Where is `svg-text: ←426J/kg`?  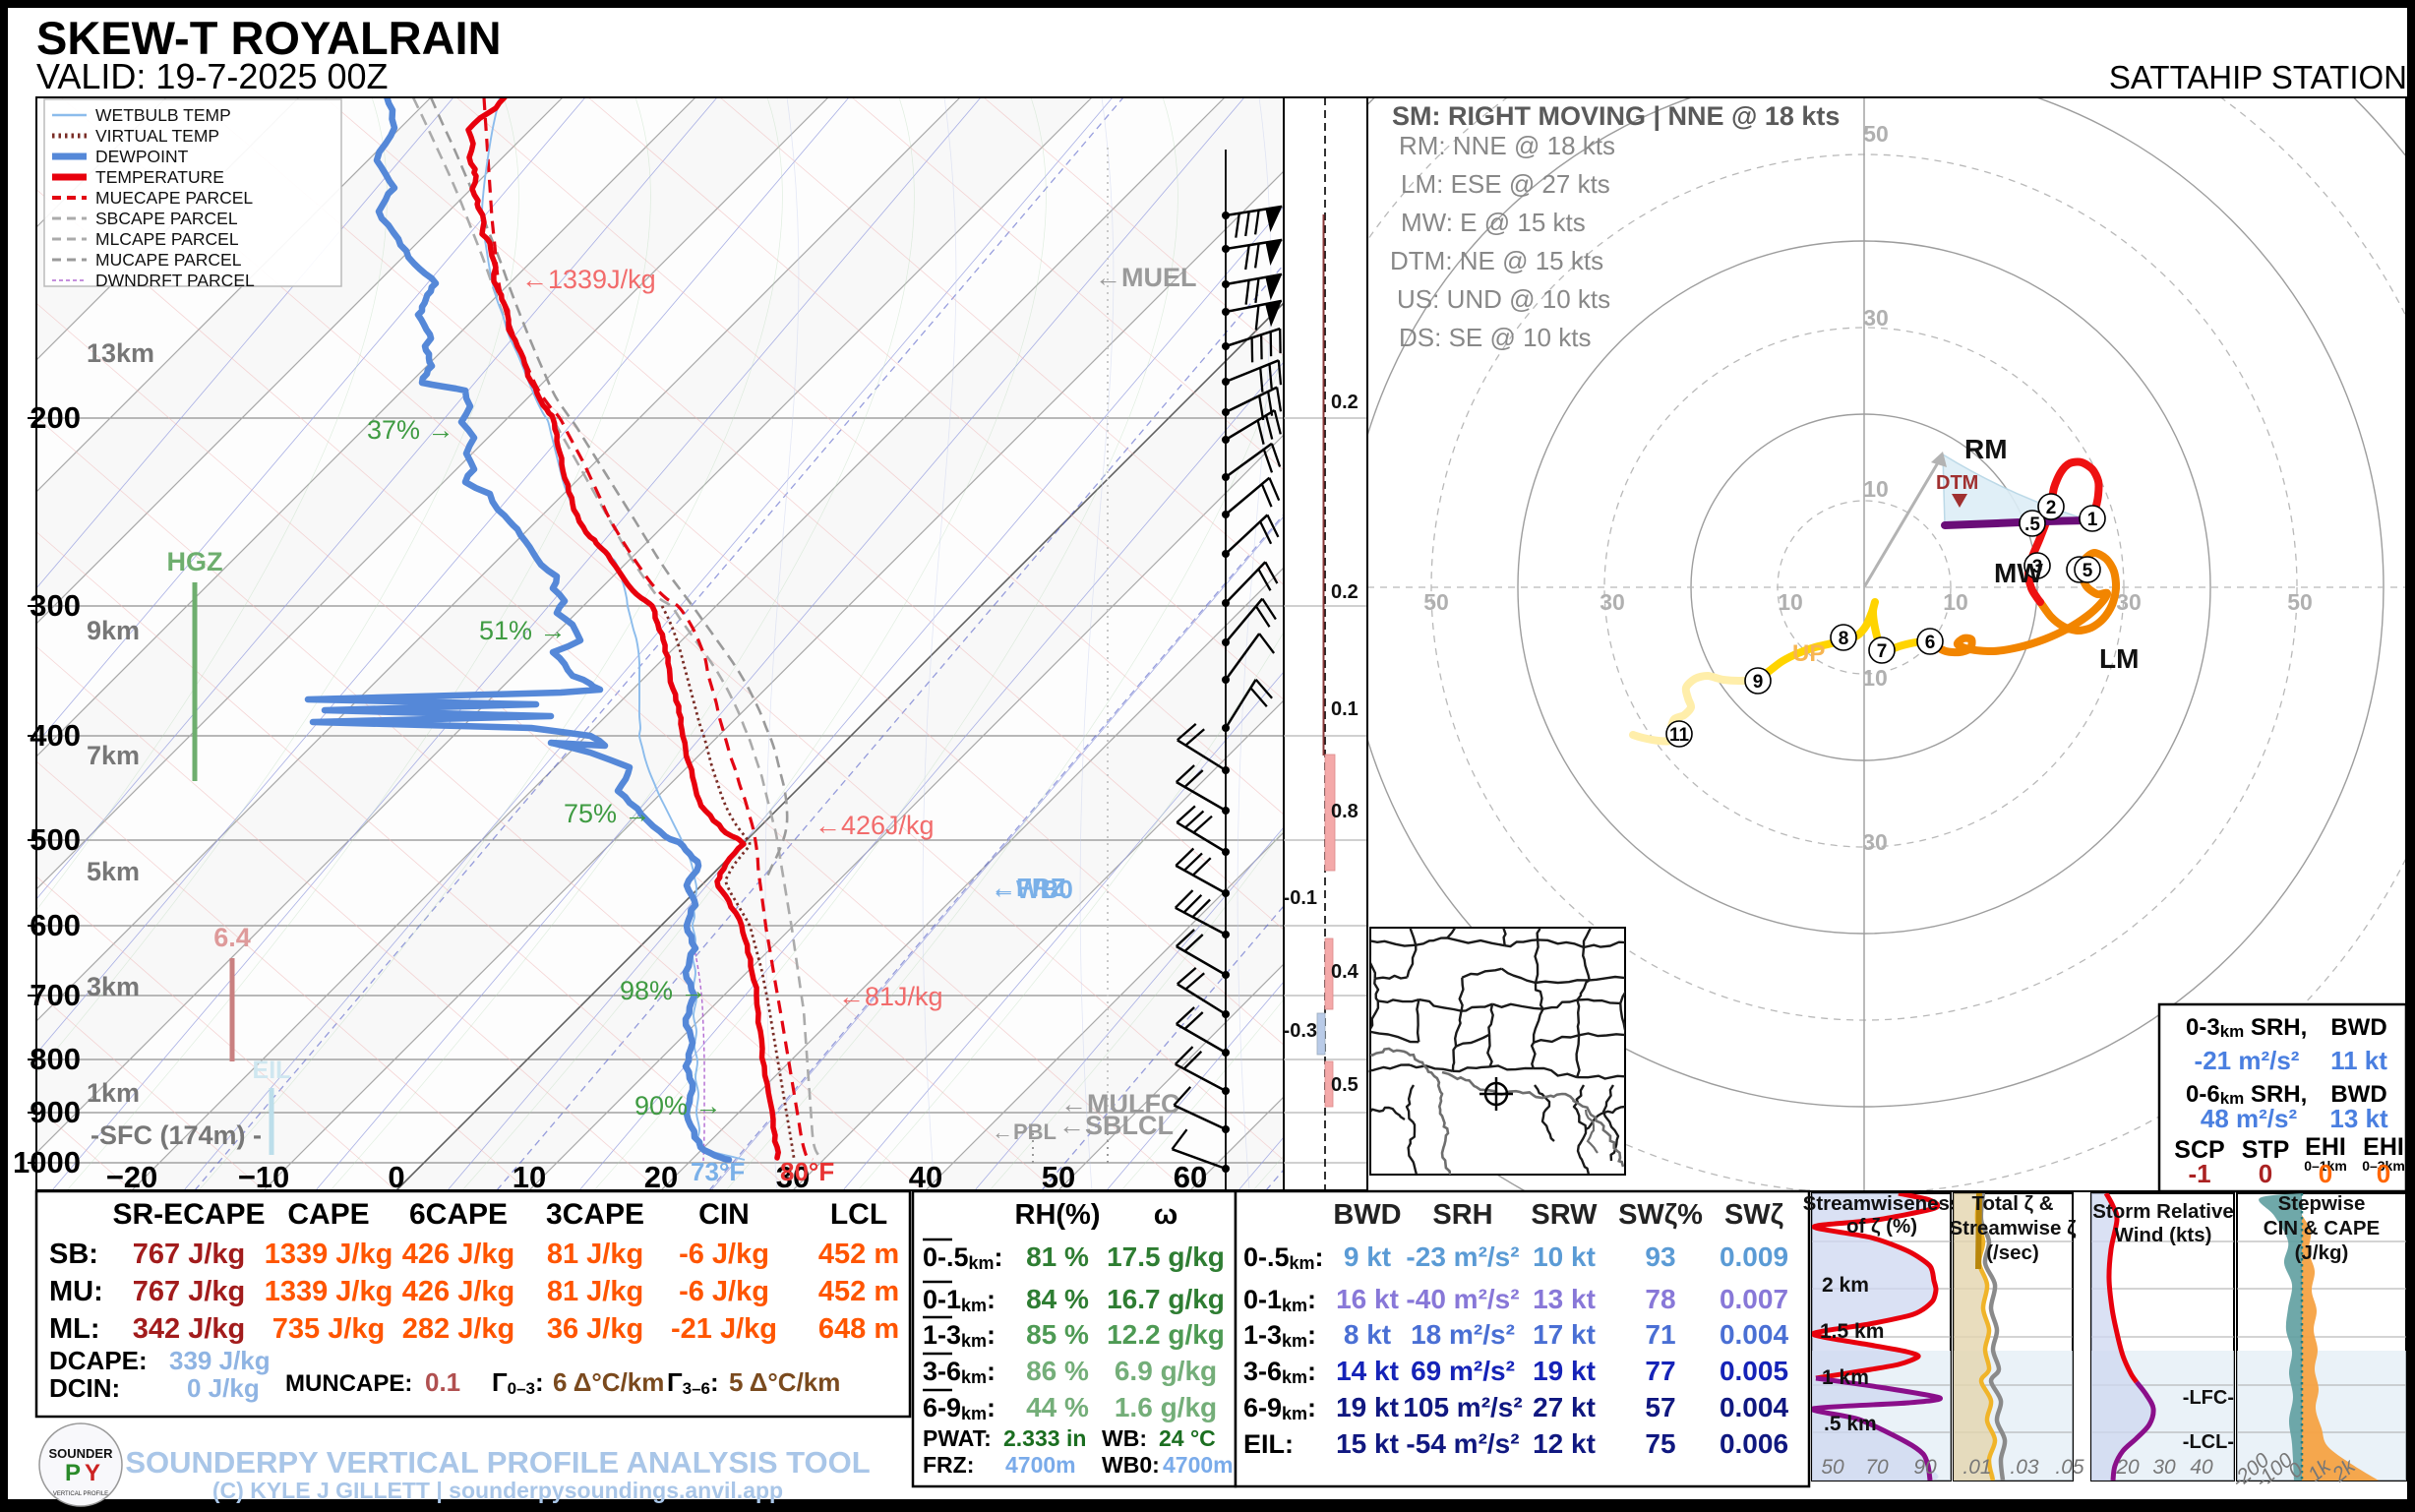 svg-text: ←426J/kg is located at coordinates (875, 826).